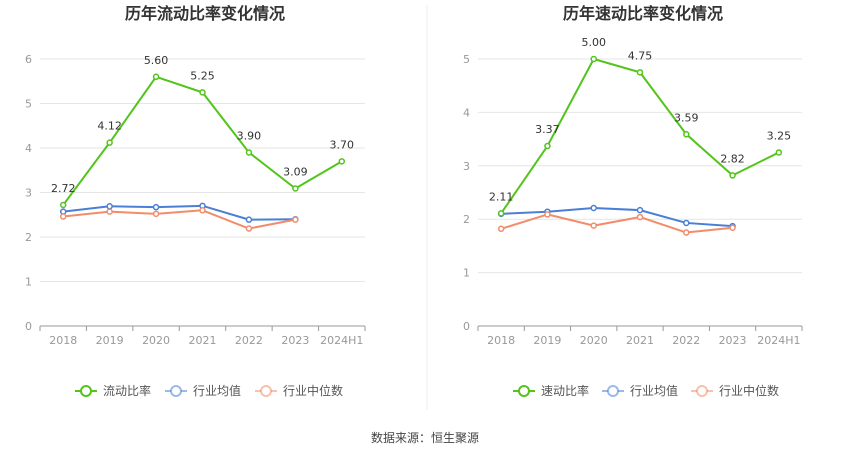 This screenshot has height=459, width=850. I want to click on data-label: 3.09, so click(295, 171).